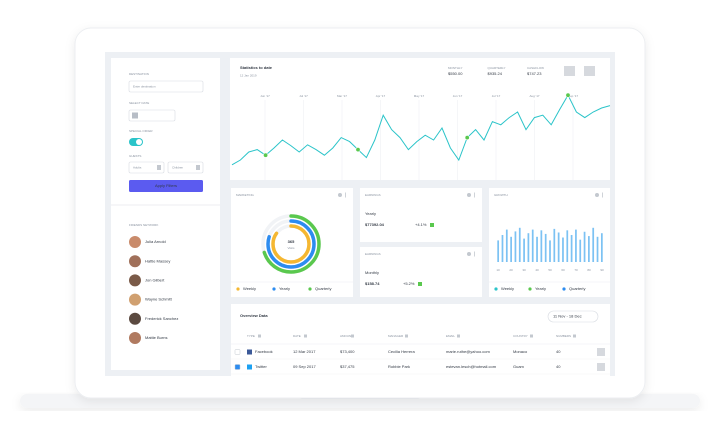 The height and width of the screenshot is (448, 720). What do you see at coordinates (152, 115) in the screenshot?
I see `date-input` at bounding box center [152, 115].